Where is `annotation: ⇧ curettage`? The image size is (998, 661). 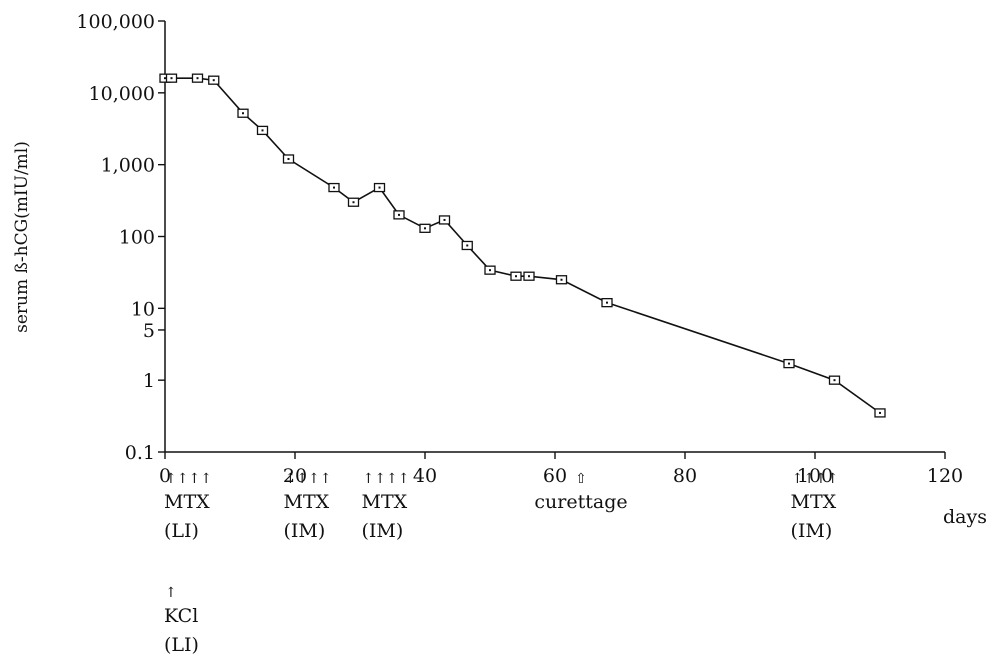 annotation: ⇧ curettage is located at coordinates (580, 492).